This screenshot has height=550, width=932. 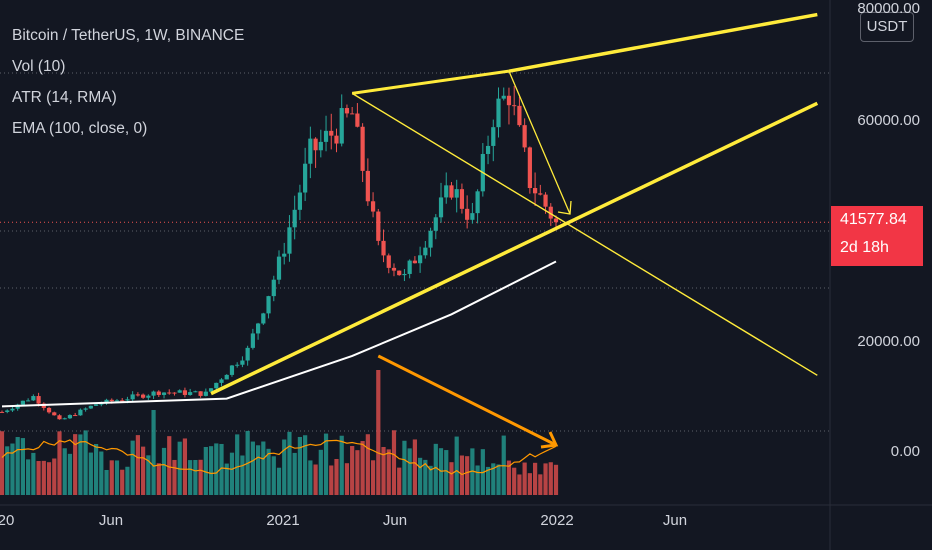 I want to click on indicator-atr: ATR (14, RMA), so click(x=64, y=97).